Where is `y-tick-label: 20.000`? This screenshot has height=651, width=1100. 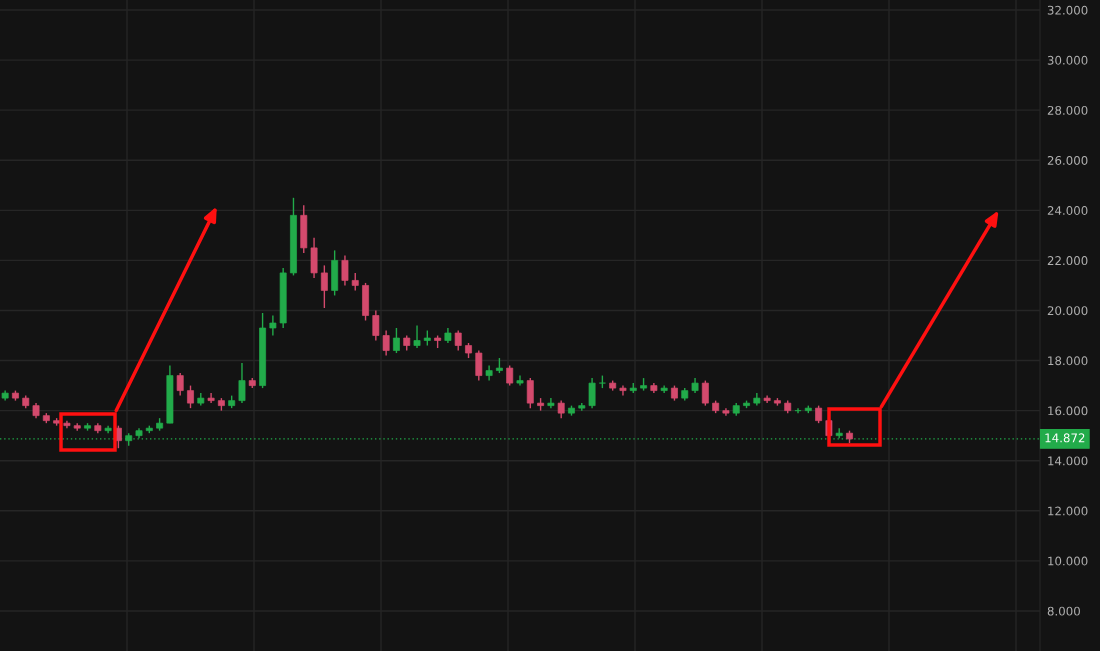
y-tick-label: 20.000 is located at coordinates (1067, 311).